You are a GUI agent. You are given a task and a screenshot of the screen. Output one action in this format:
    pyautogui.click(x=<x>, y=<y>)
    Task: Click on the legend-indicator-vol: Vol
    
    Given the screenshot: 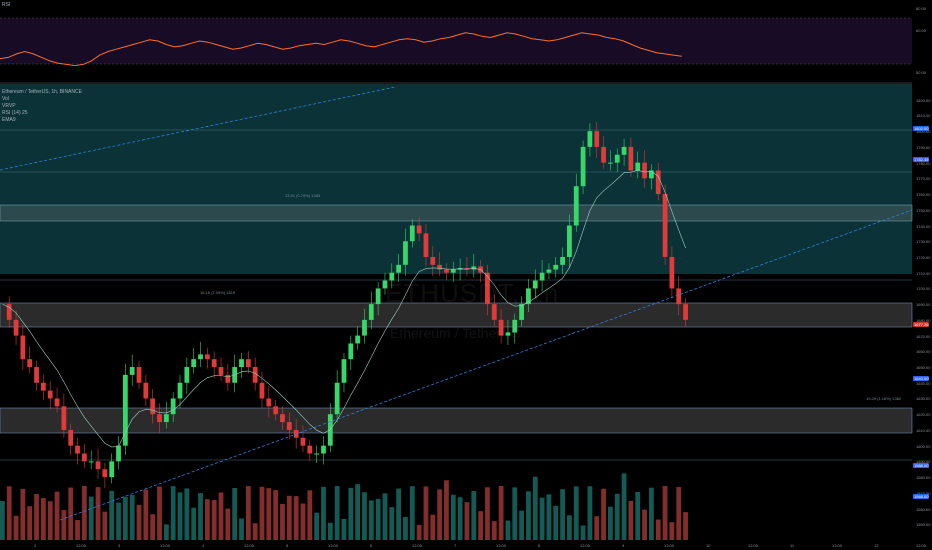 What is the action you would take?
    pyautogui.click(x=5, y=99)
    